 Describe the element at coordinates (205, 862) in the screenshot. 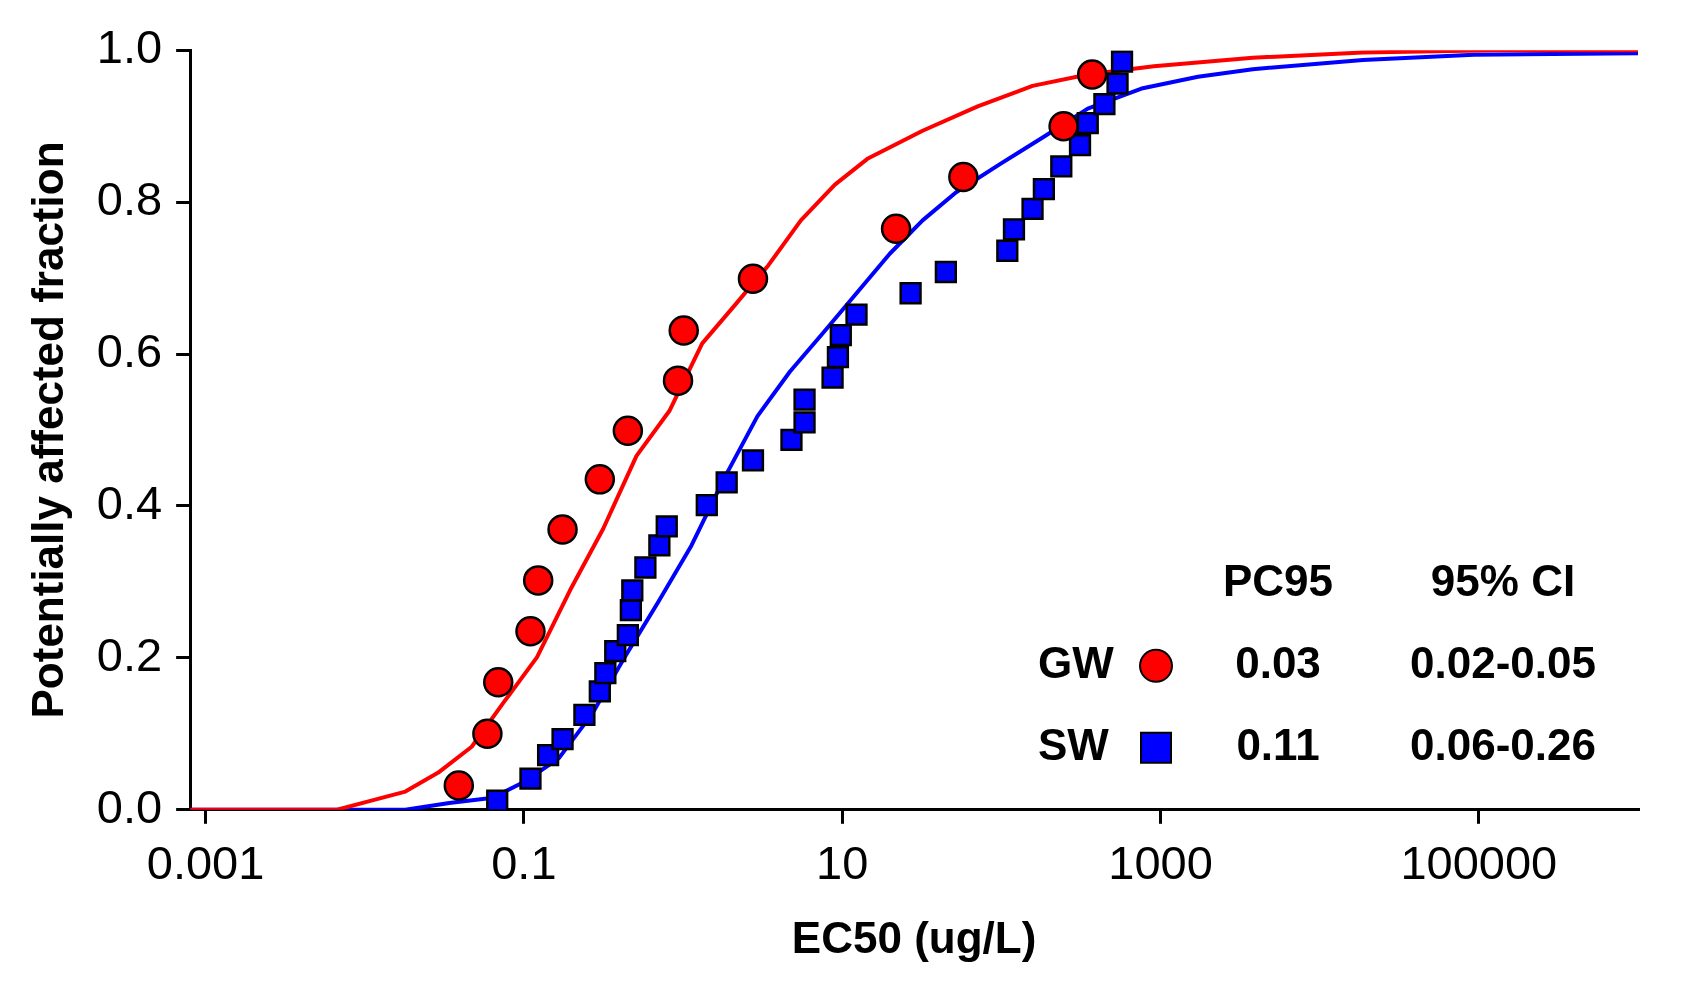

I see `x-tick-label: 0.001` at that location.